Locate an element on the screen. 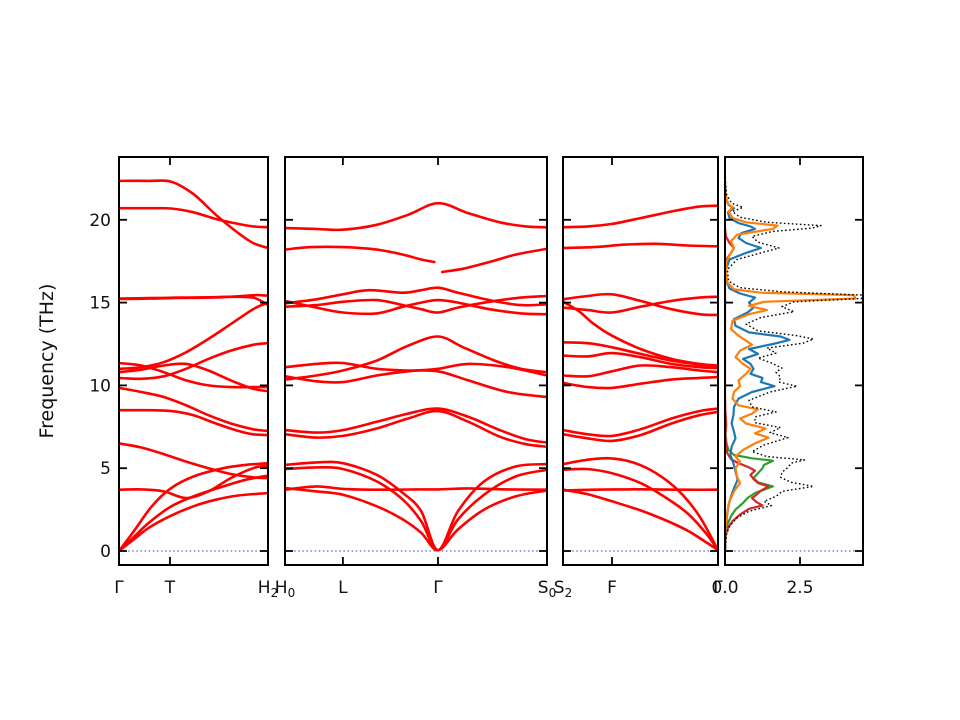 The image size is (960, 720). x-tick-label: T is located at coordinates (170, 588).